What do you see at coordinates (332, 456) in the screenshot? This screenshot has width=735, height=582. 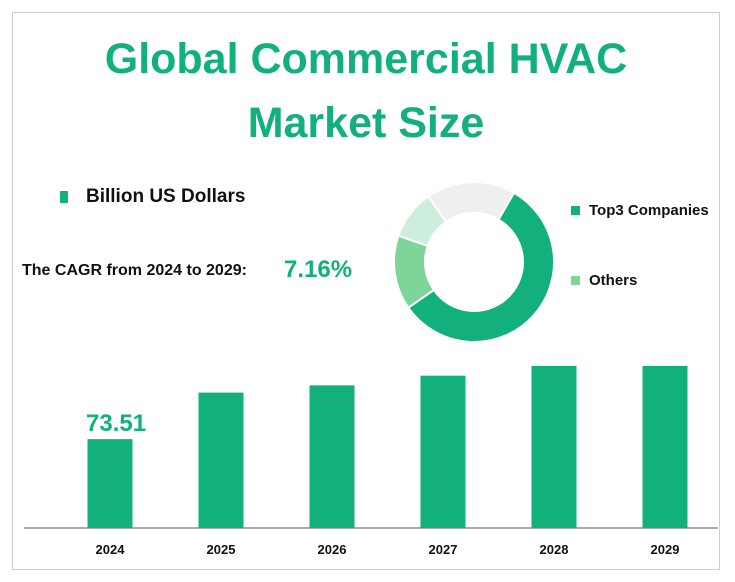 I see `bar-2026` at bounding box center [332, 456].